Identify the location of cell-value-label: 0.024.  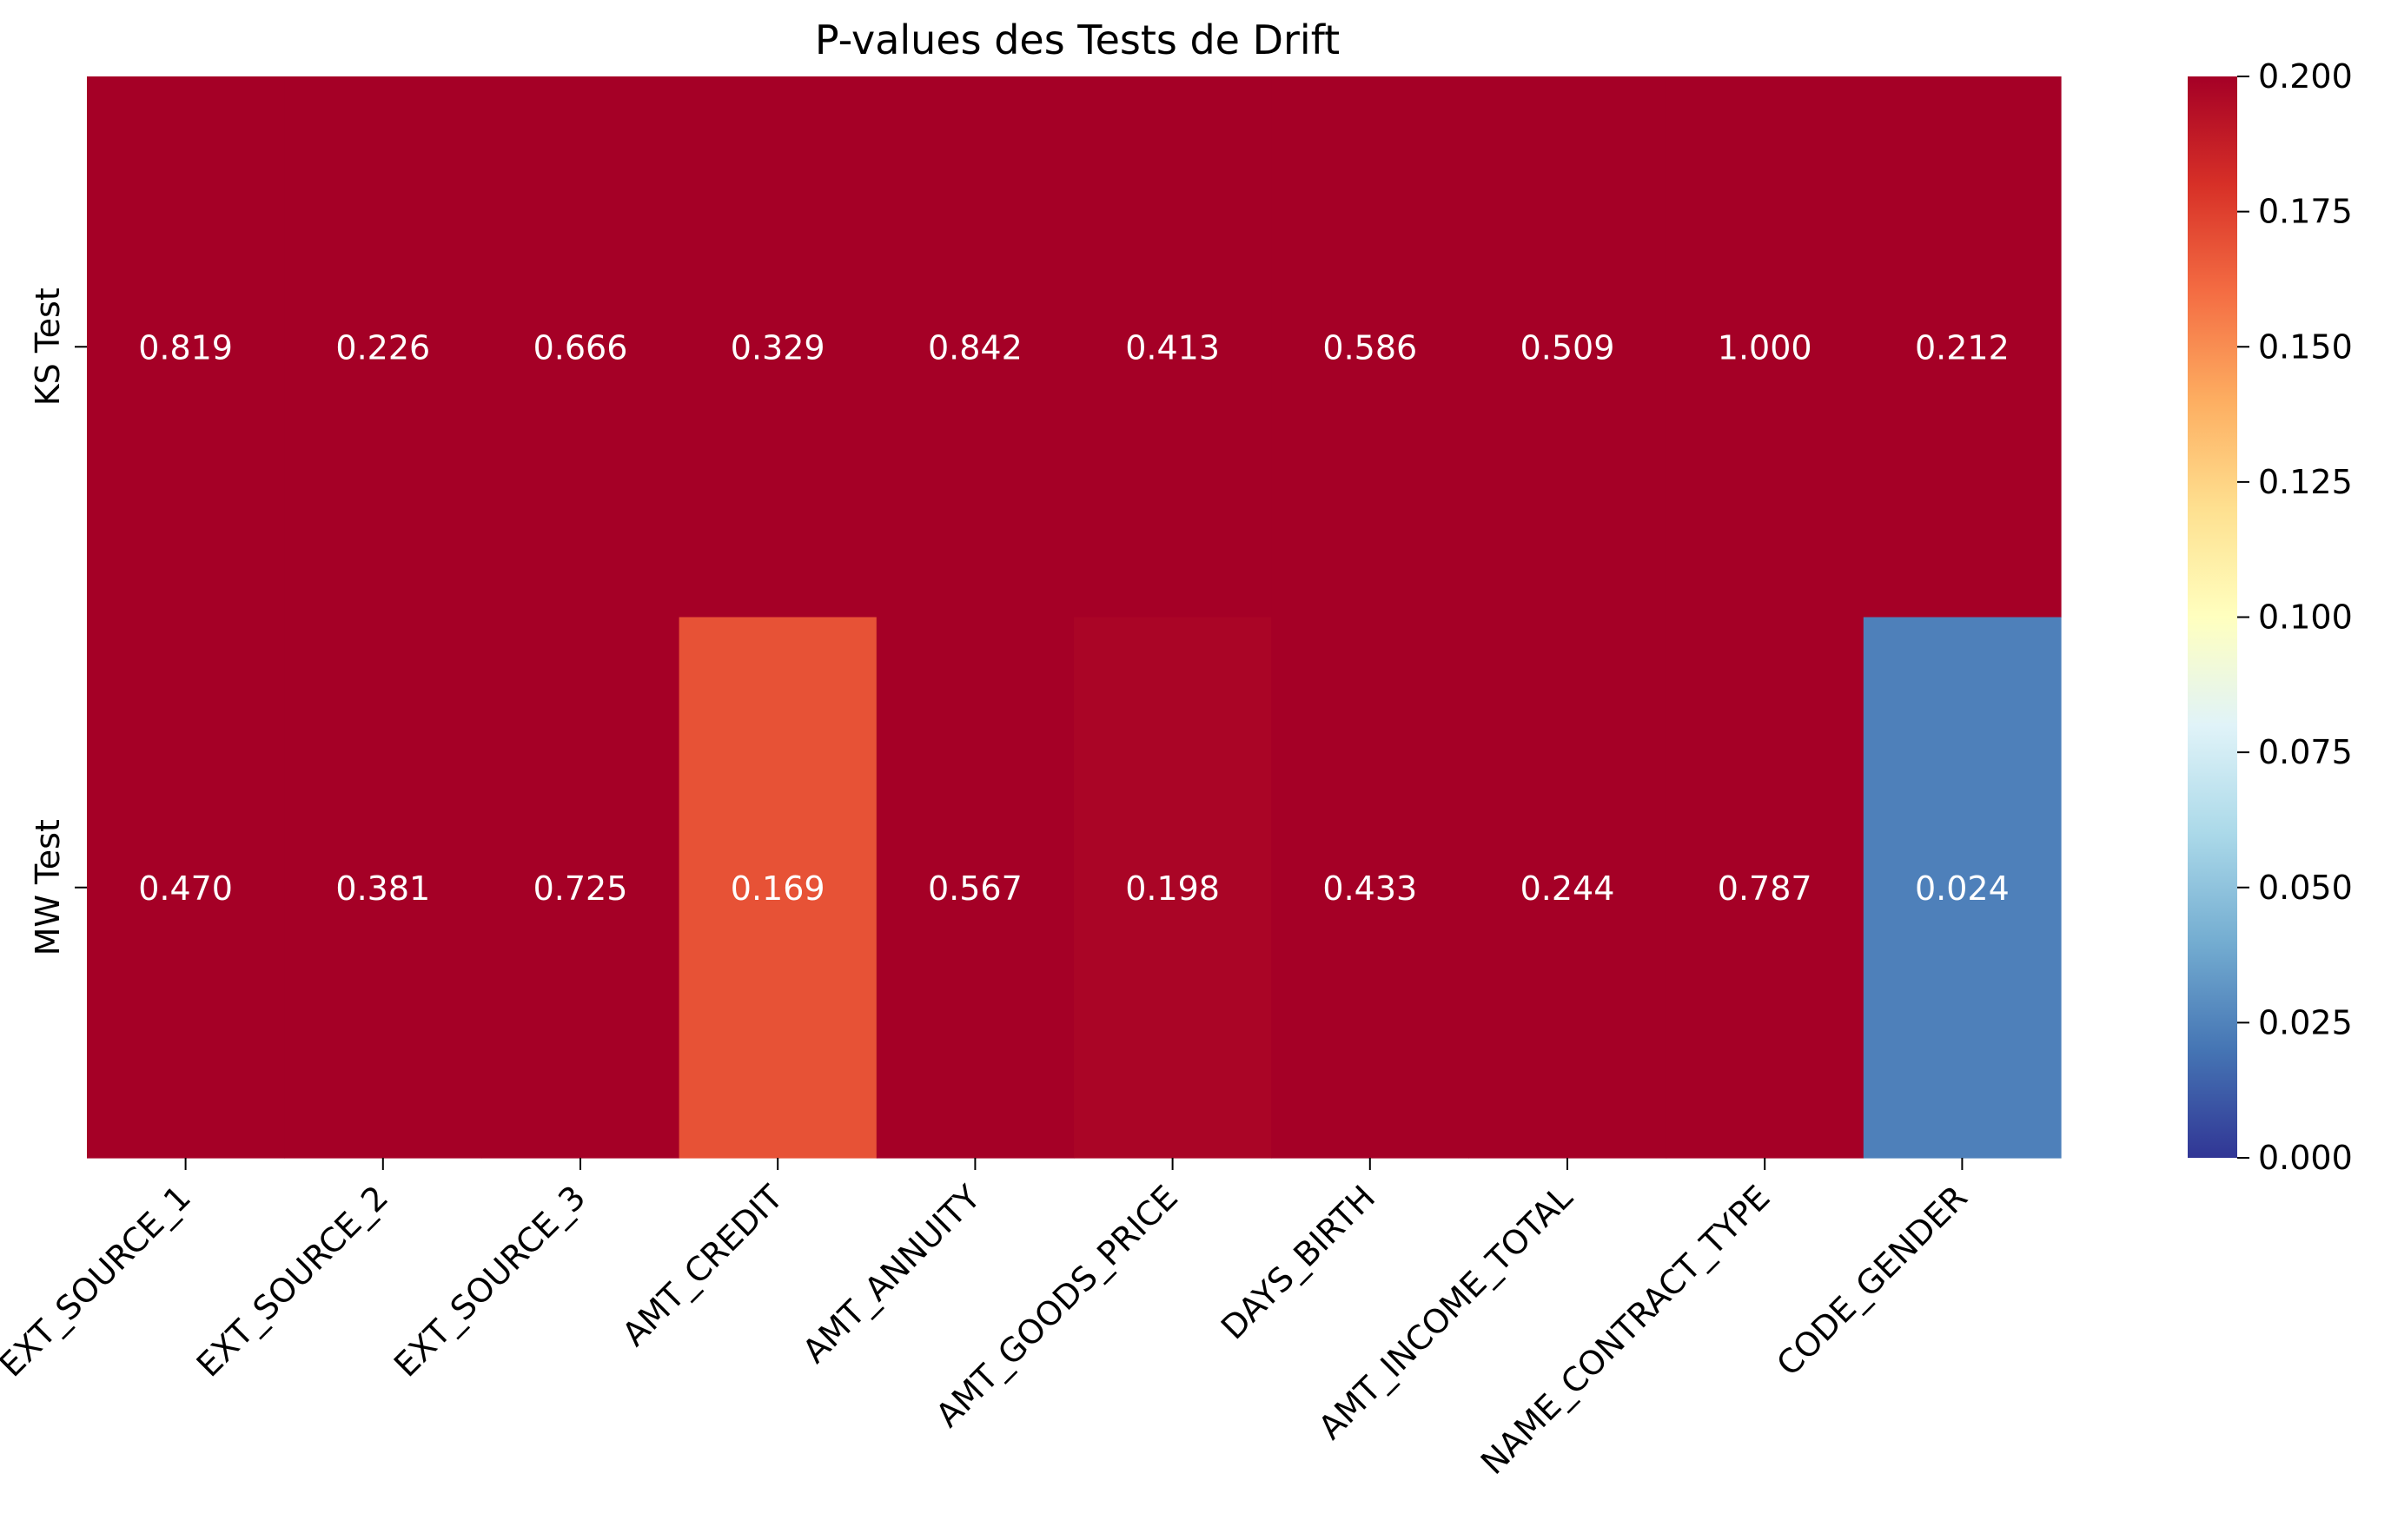
(1963, 888).